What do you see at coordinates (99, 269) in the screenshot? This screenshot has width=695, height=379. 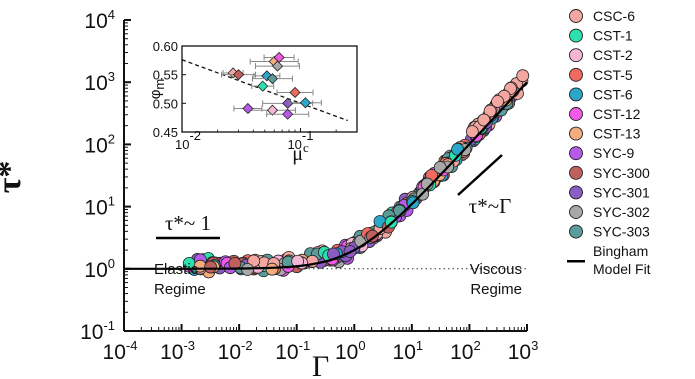 I see `y-tick-label: 10⁰` at bounding box center [99, 269].